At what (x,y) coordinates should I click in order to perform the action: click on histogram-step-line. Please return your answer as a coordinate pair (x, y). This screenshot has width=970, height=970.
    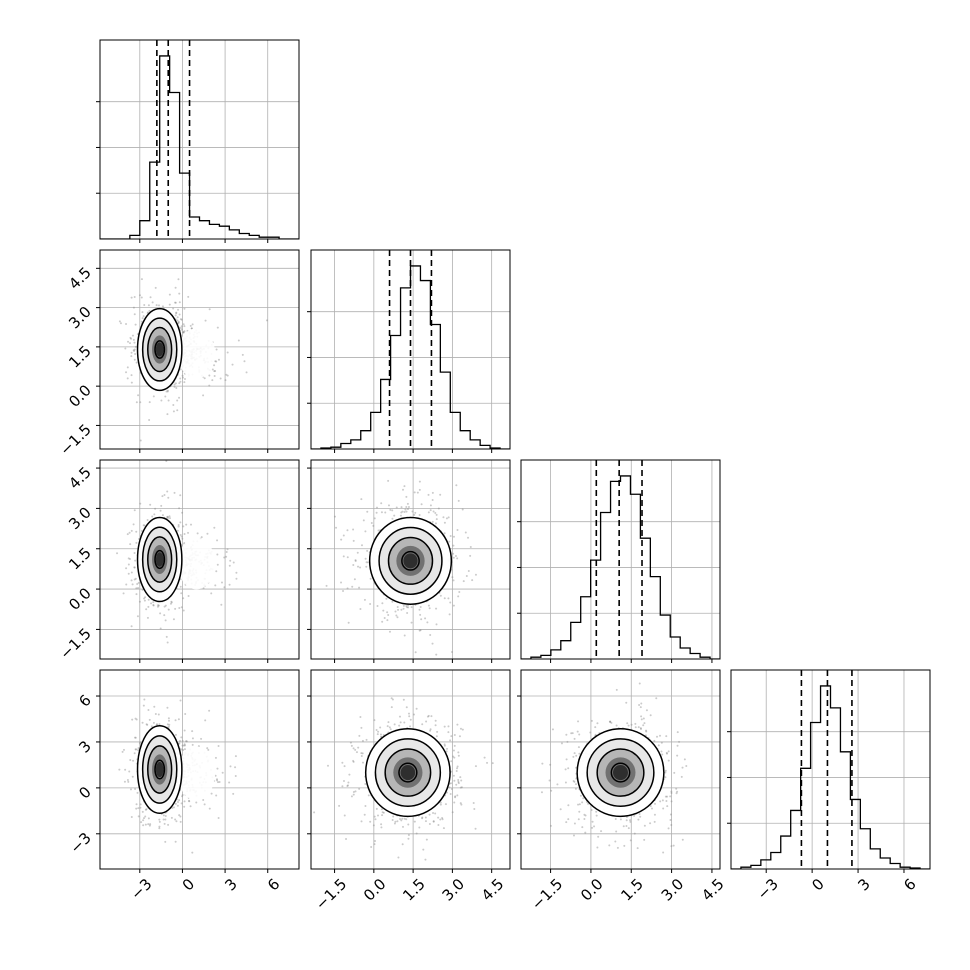
    Looking at the image, I should click on (830, 777).